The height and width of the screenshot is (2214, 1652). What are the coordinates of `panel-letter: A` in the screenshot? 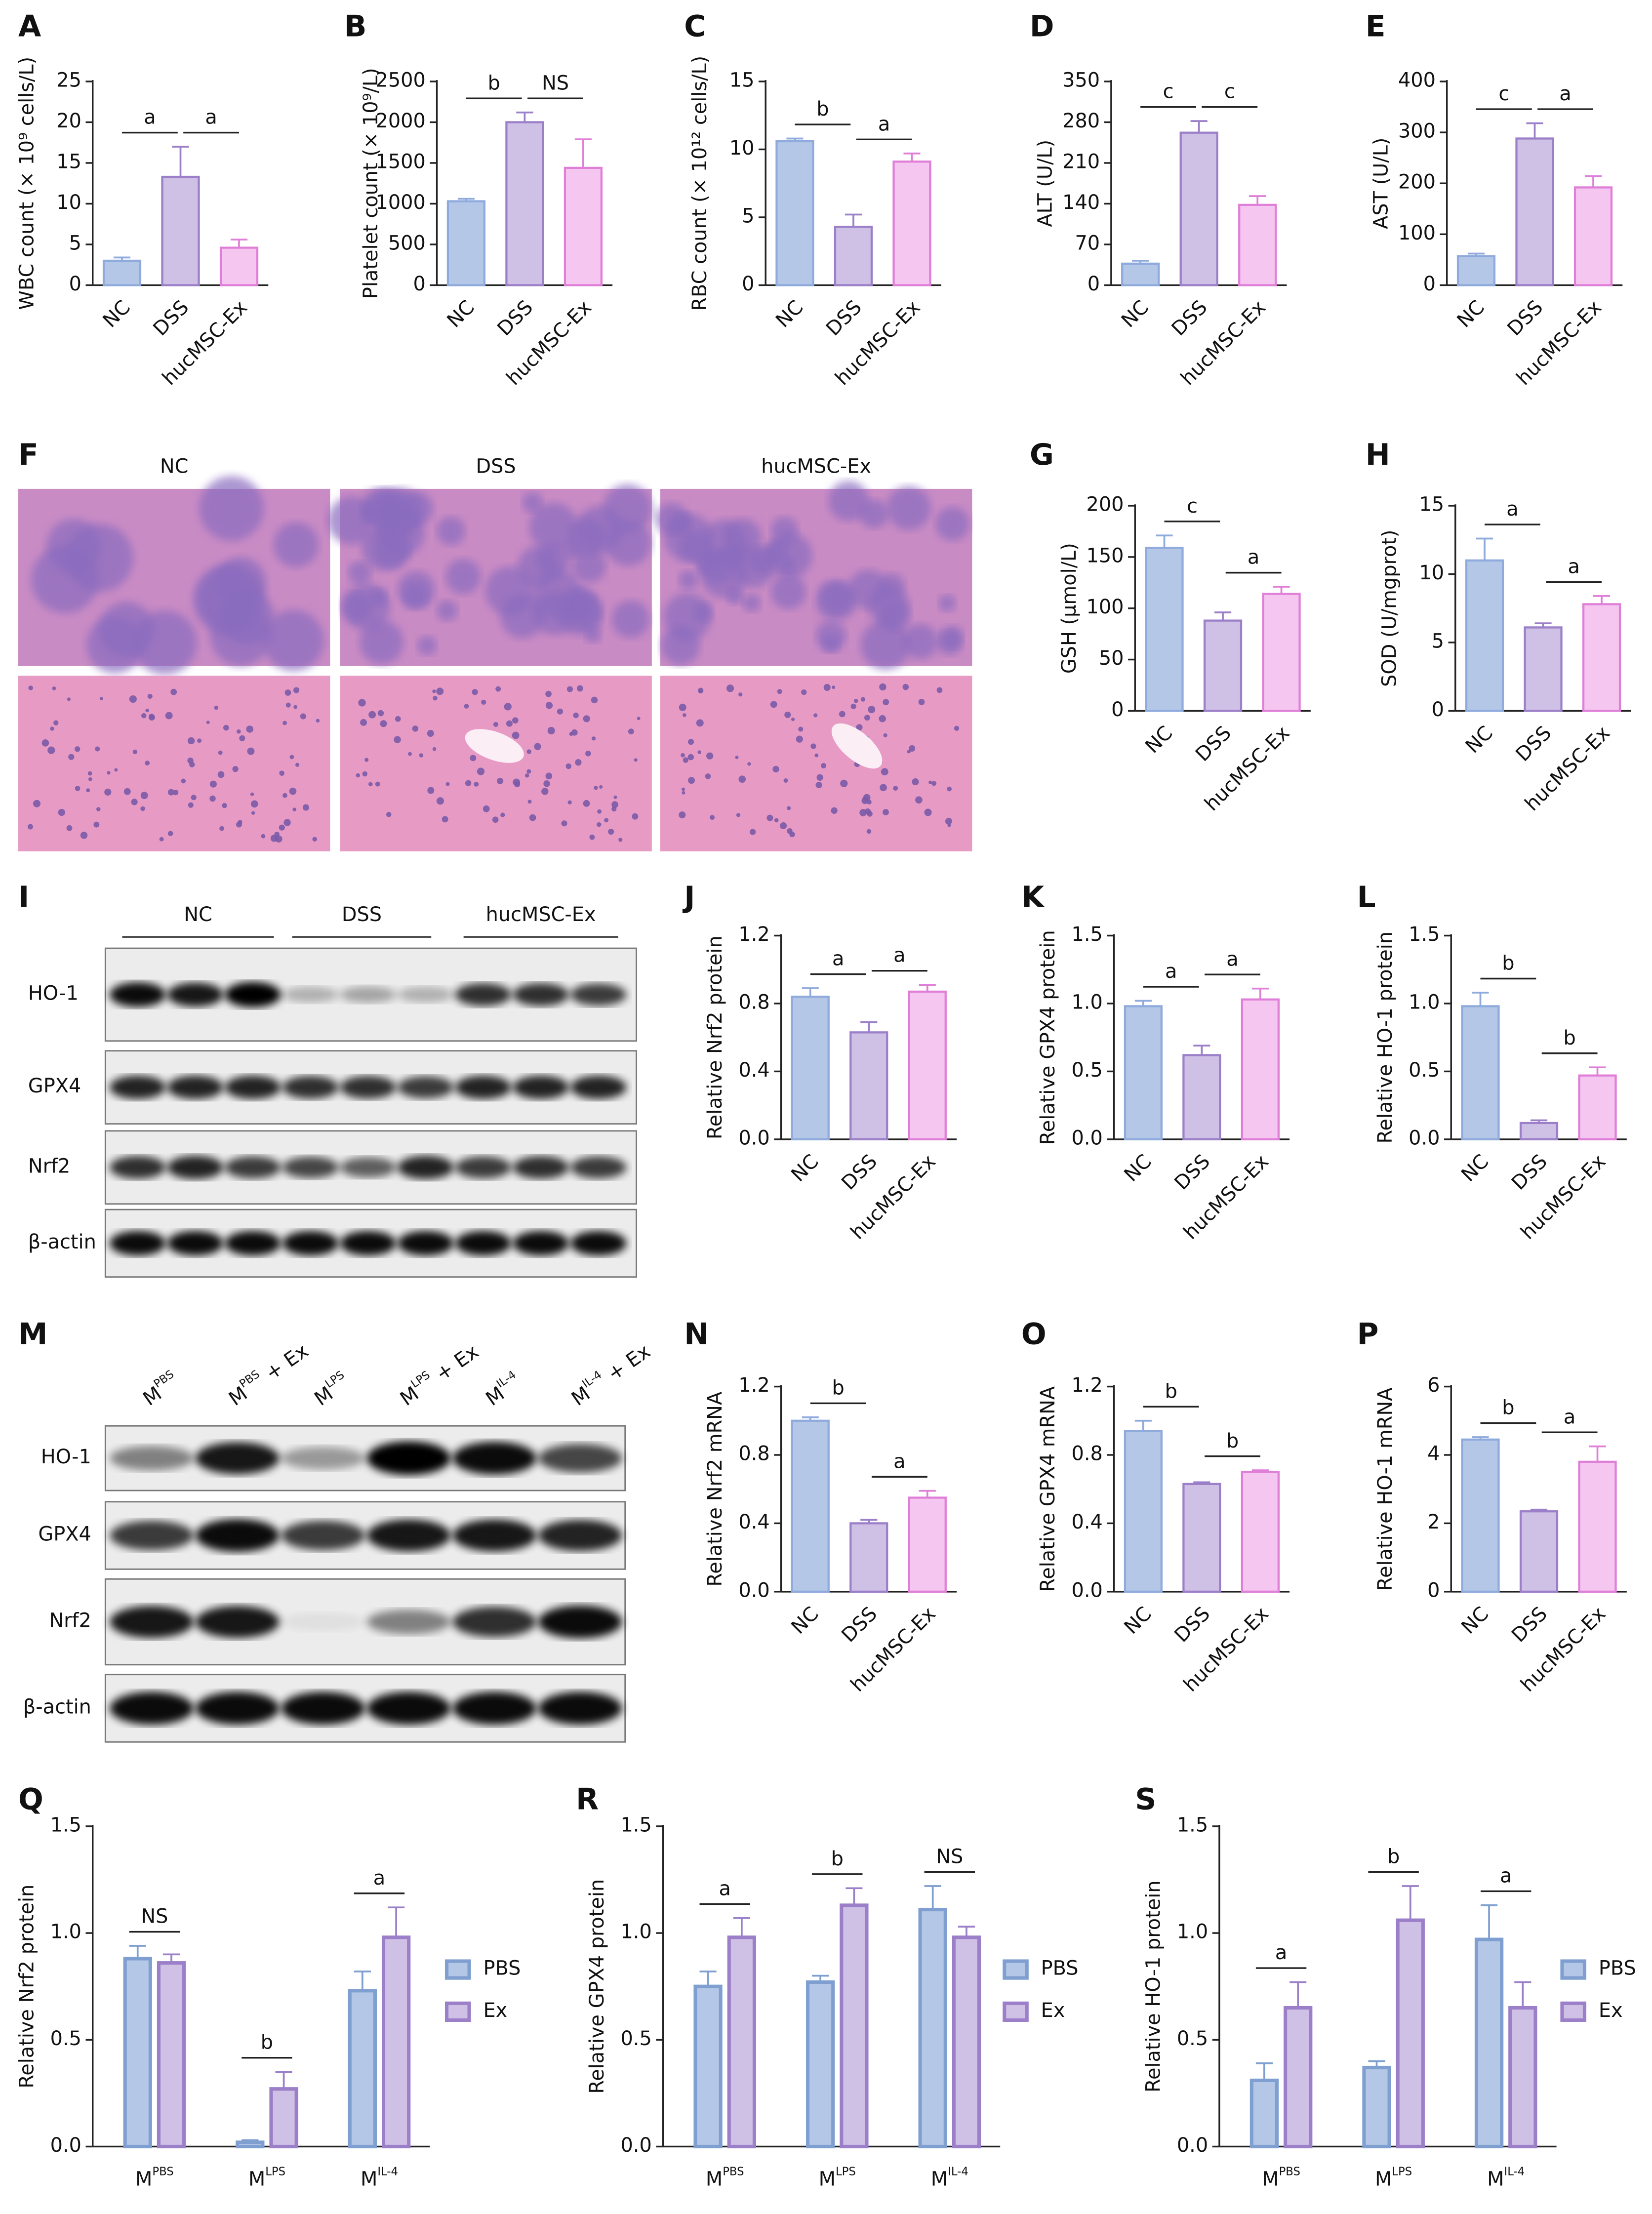 It's located at (30, 26).